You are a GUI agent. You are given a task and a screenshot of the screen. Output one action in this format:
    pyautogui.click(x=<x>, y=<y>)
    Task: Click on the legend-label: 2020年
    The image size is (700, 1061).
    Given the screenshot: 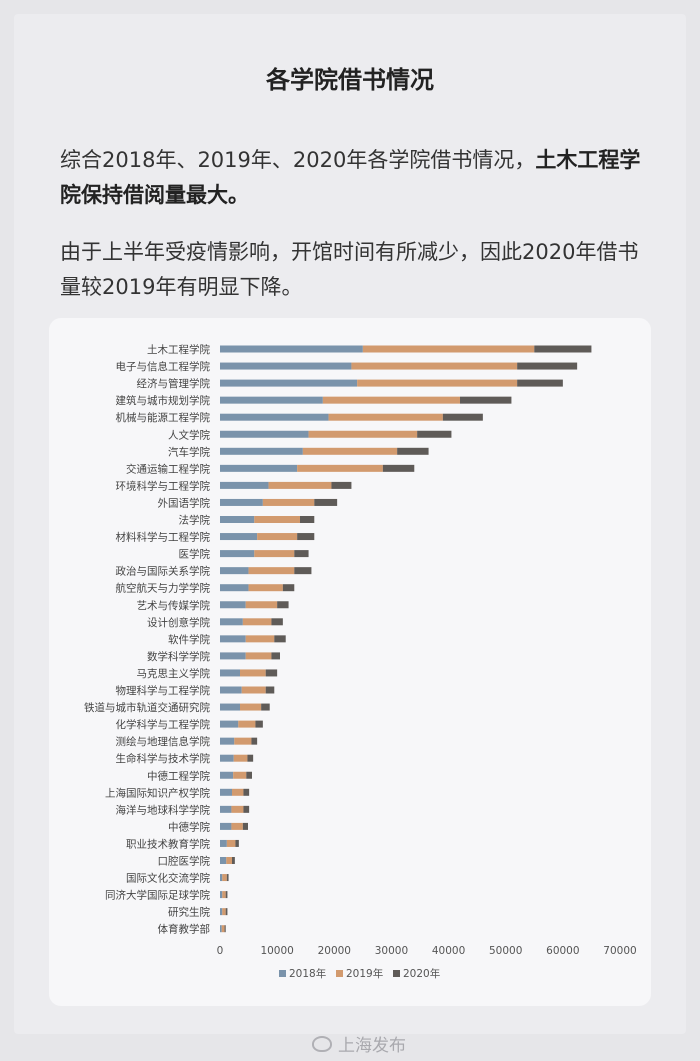 What is the action you would take?
    pyautogui.click(x=421, y=973)
    